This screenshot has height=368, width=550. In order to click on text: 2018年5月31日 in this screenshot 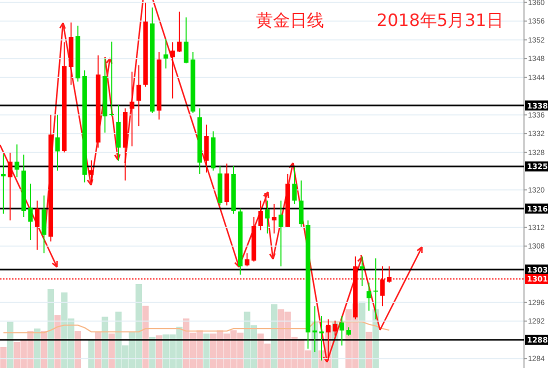, I will do `click(440, 21)`.